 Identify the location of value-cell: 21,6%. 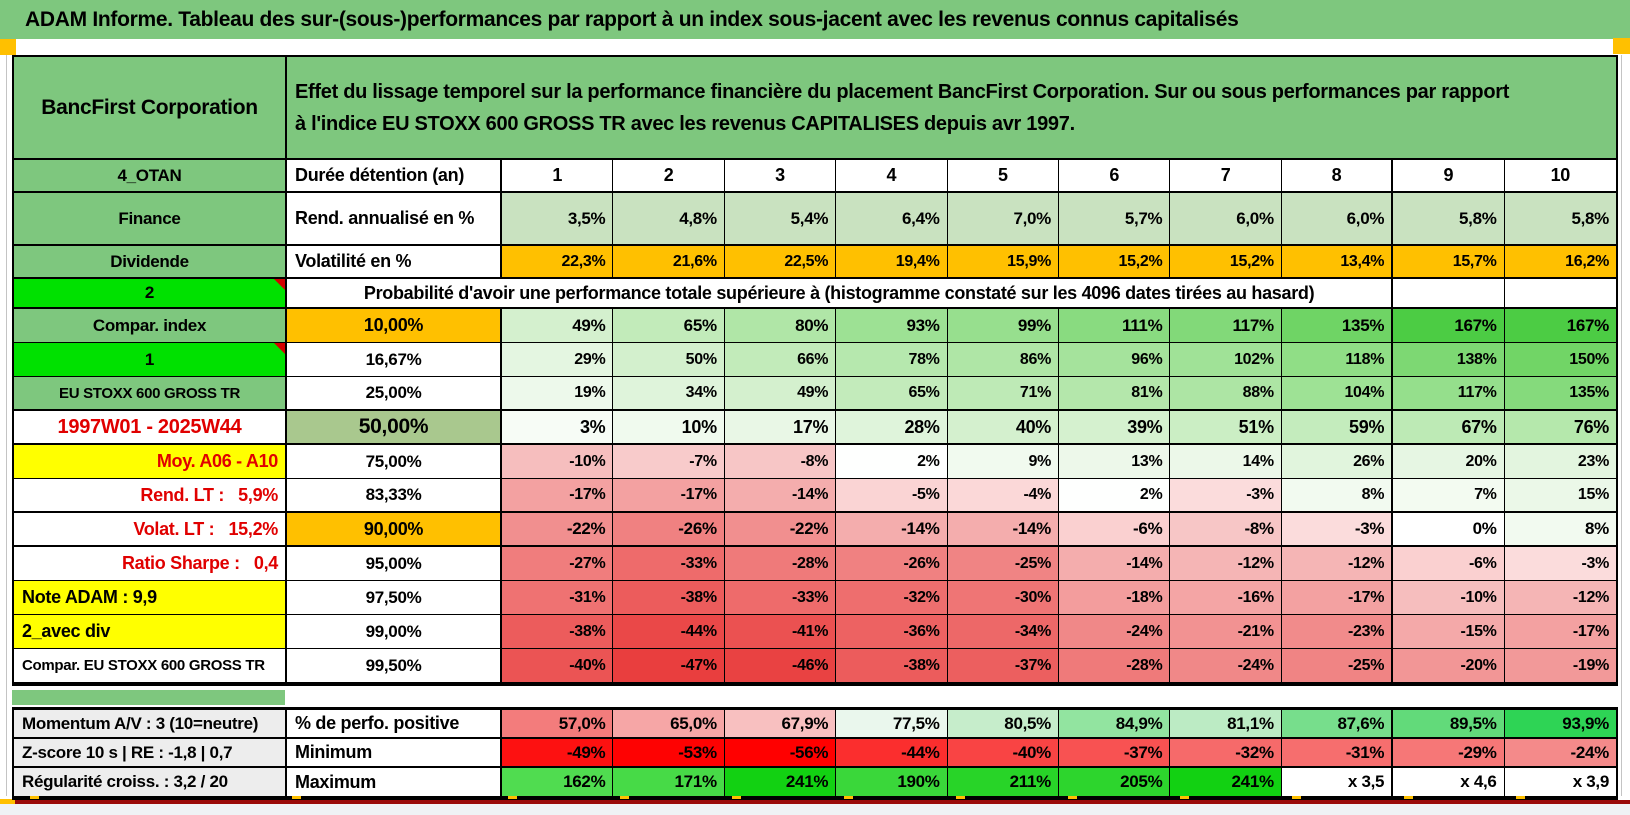
(669, 262).